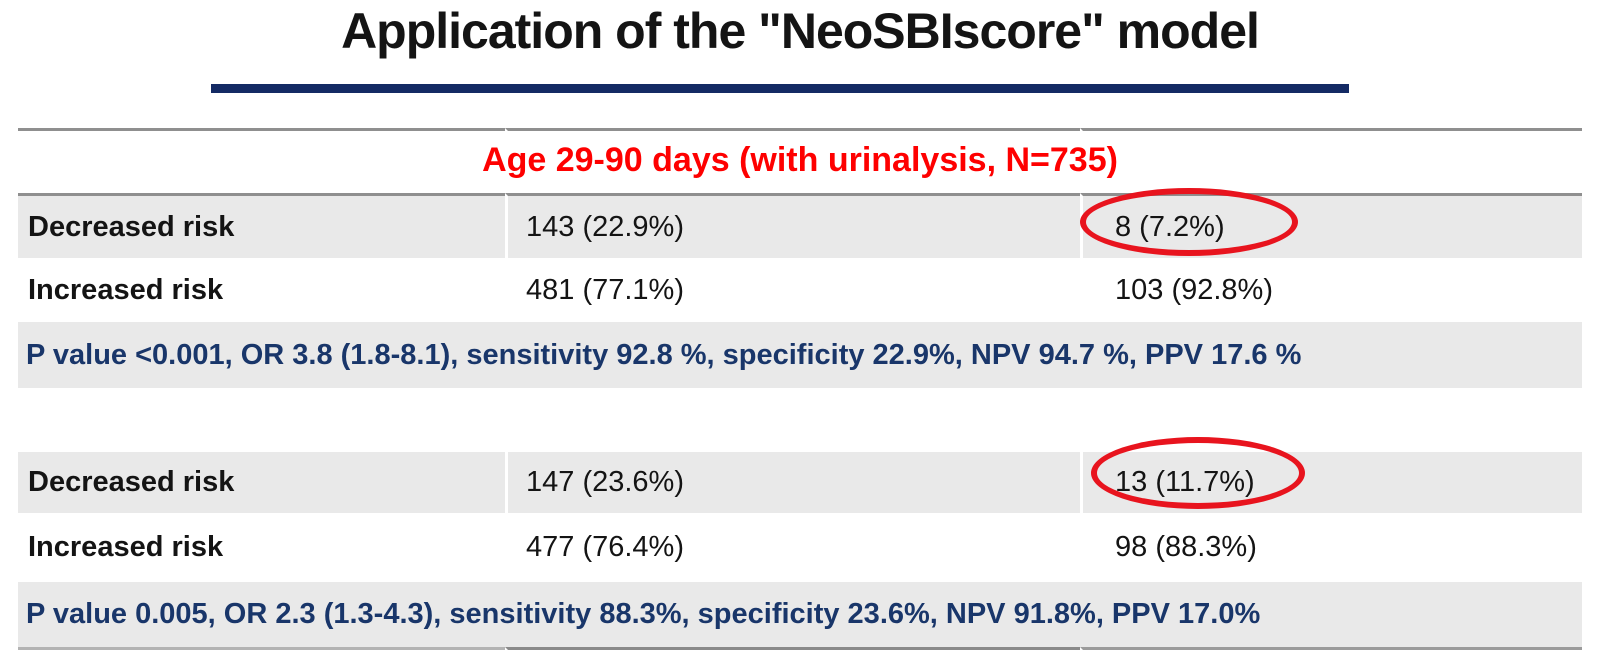  Describe the element at coordinates (792, 225) in the screenshot. I see `value-cell: 143 (22.9%)` at that location.